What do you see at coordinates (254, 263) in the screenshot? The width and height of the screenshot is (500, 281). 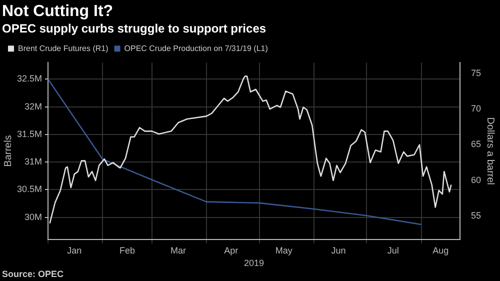 I see `x-axis-title: 2019` at bounding box center [254, 263].